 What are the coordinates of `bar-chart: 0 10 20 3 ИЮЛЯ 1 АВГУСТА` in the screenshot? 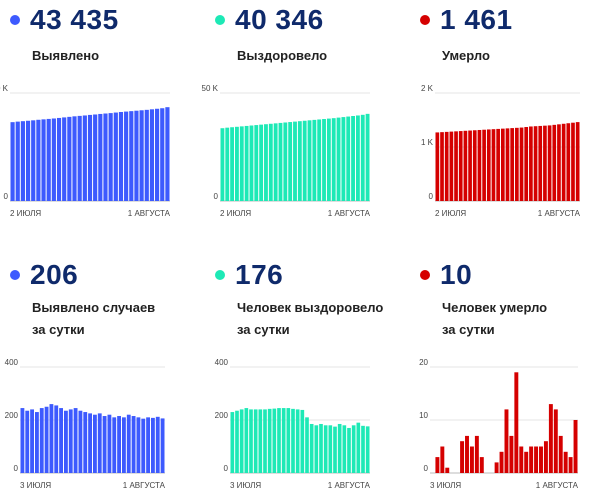 It's located at (499, 424).